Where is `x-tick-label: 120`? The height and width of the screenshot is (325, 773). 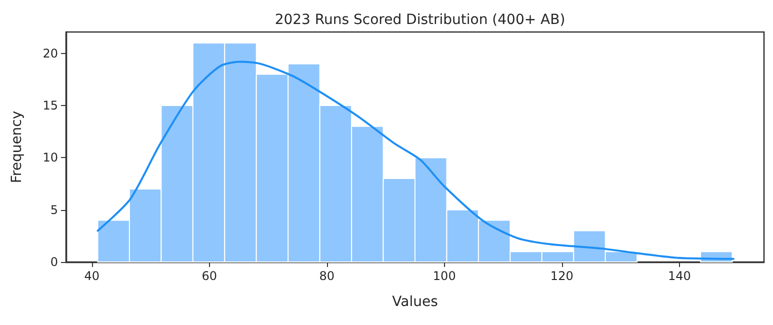
x-tick-label: 120 is located at coordinates (562, 276).